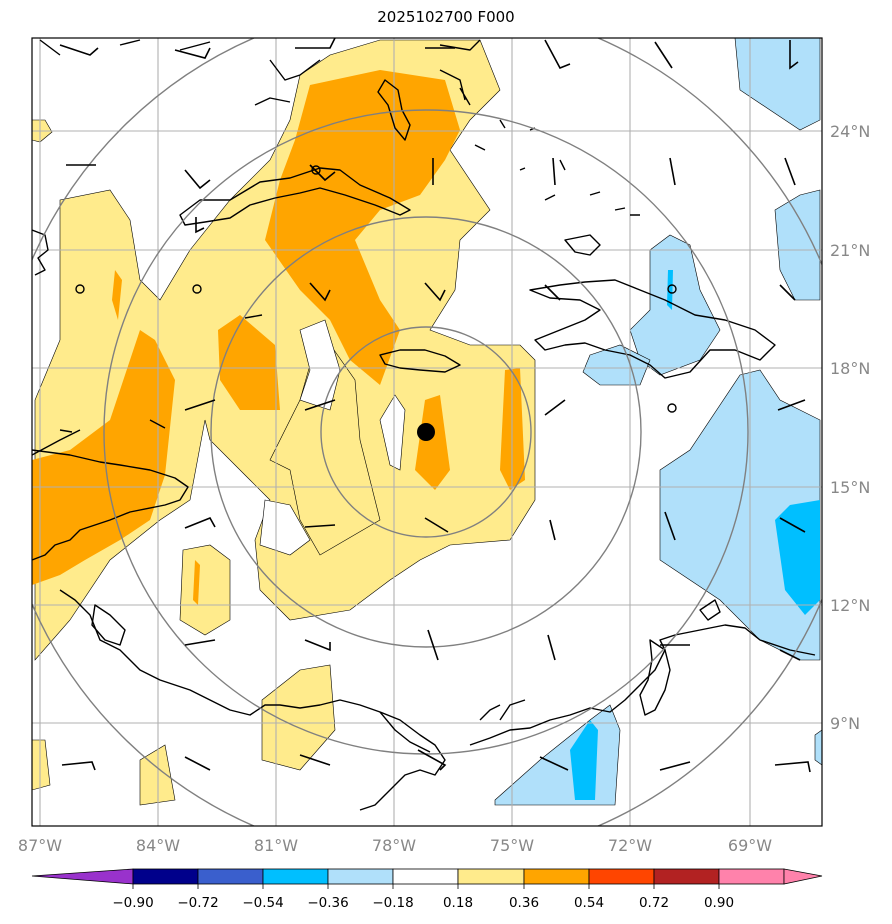  What do you see at coordinates (850, 427) in the screenshot?
I see `latitude-labels: 24°N 21°N 18°N 15°N 12°N 9°N` at bounding box center [850, 427].